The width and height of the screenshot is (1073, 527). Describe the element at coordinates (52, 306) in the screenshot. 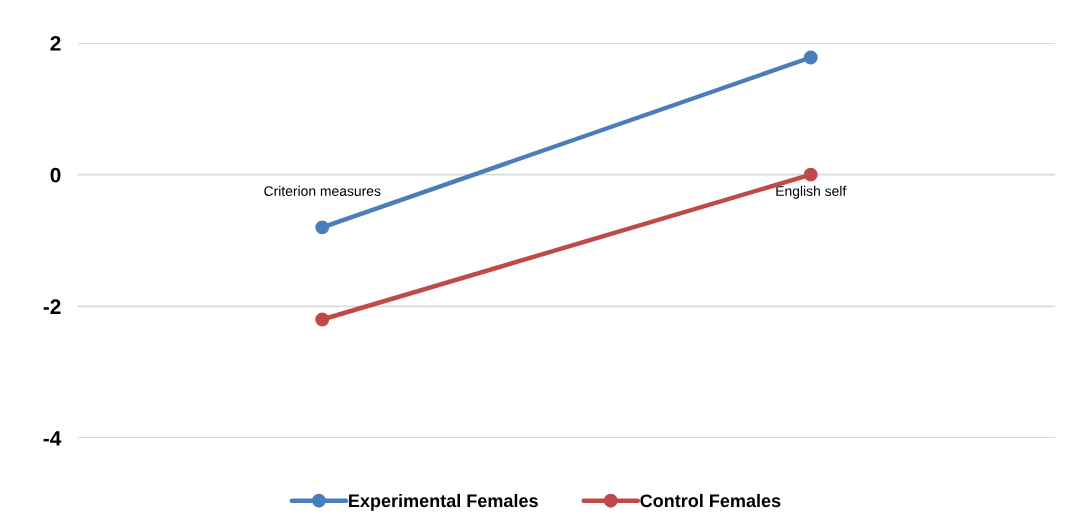

I see `y-tick-label: -2` at that location.